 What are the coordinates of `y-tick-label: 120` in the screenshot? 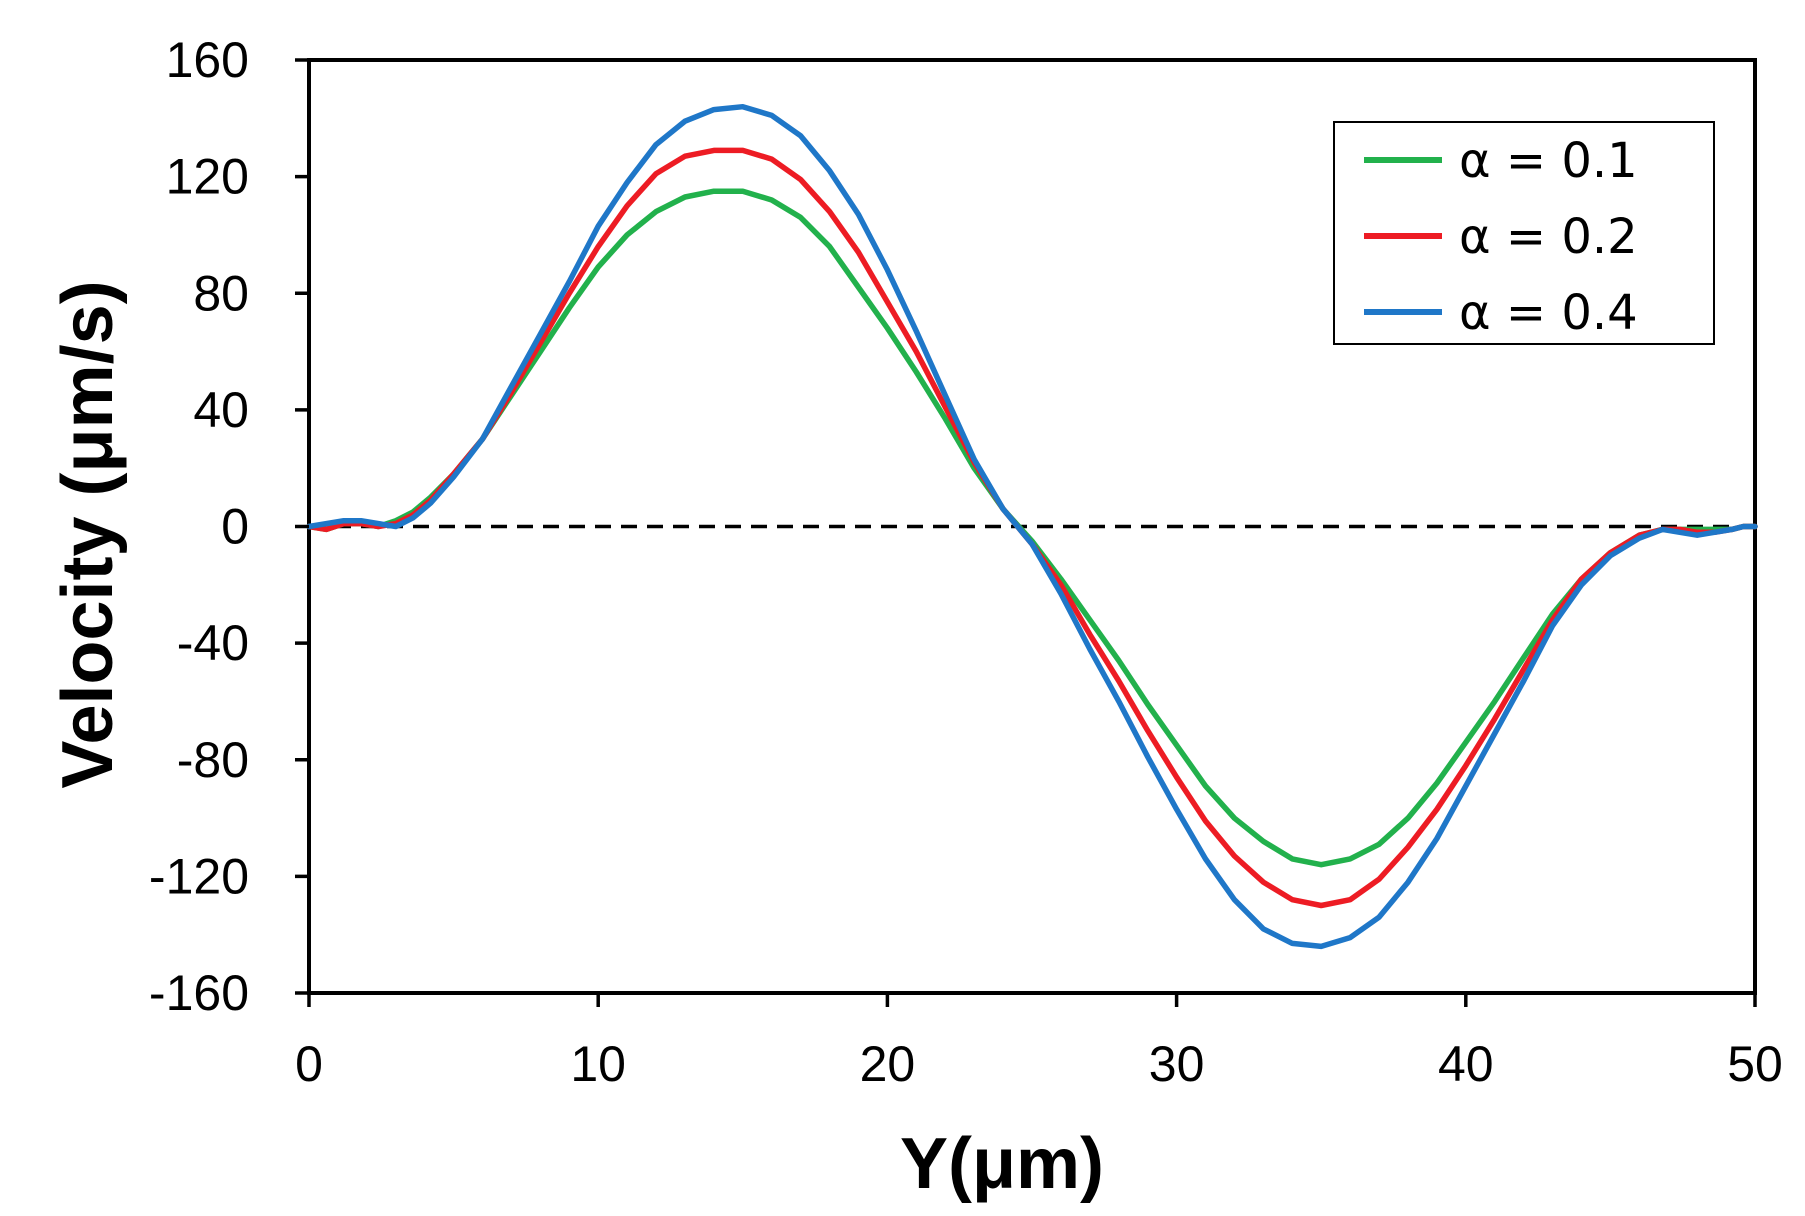 It's located at (207, 177).